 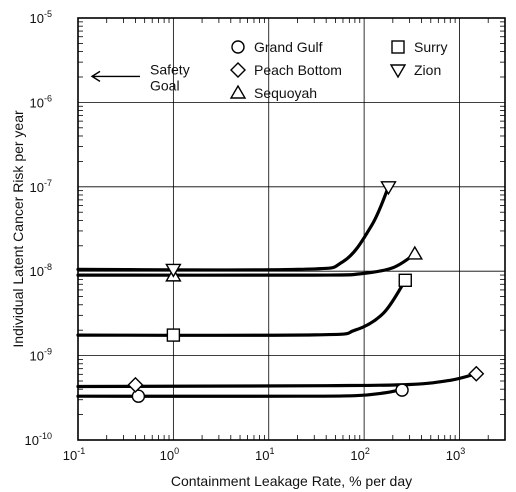 I want to click on legend-item-surry: Surry, so click(x=419, y=47).